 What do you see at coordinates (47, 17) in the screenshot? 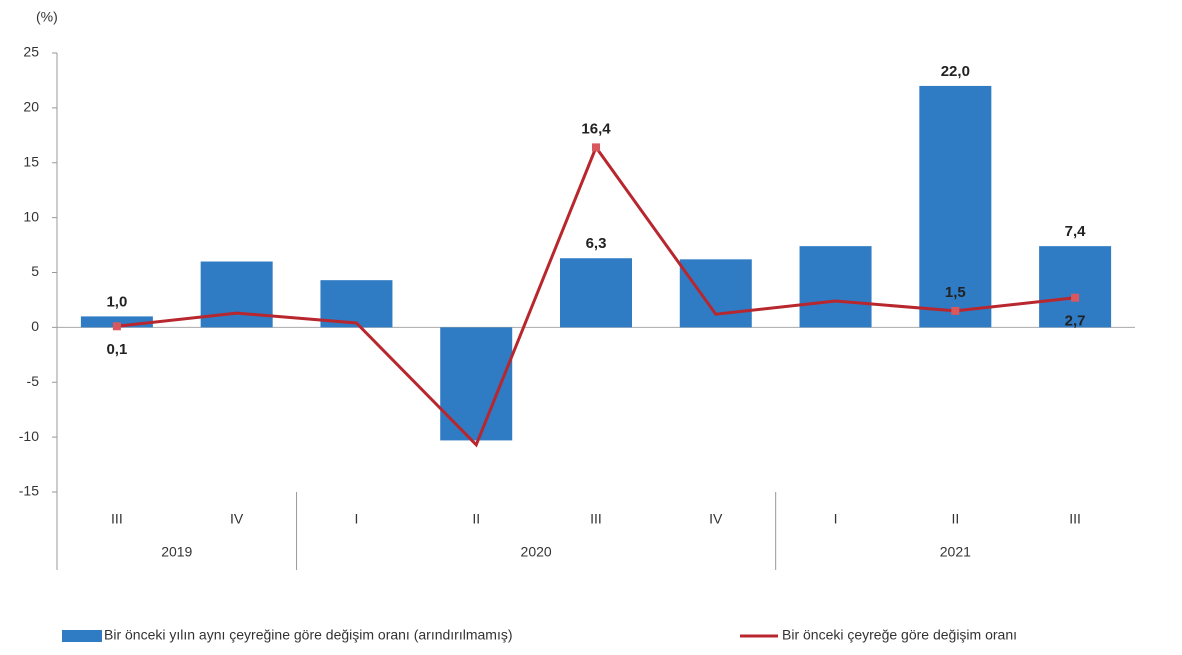
I see `y-axis-label: (%)` at bounding box center [47, 17].